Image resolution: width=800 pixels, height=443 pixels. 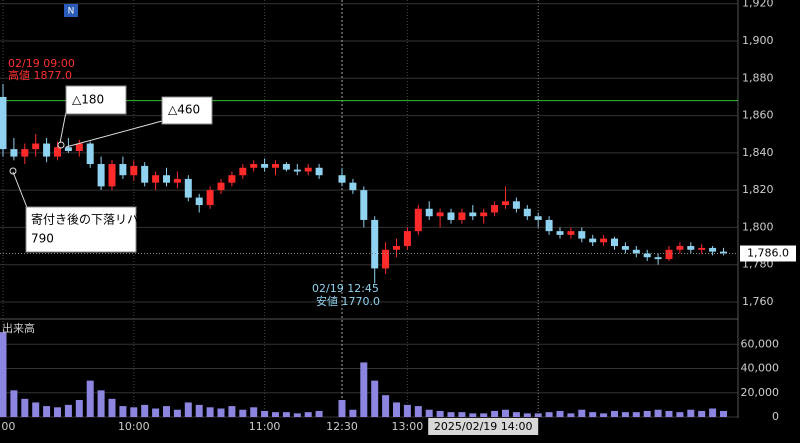 I want to click on callout-text: 790, so click(x=42, y=239).